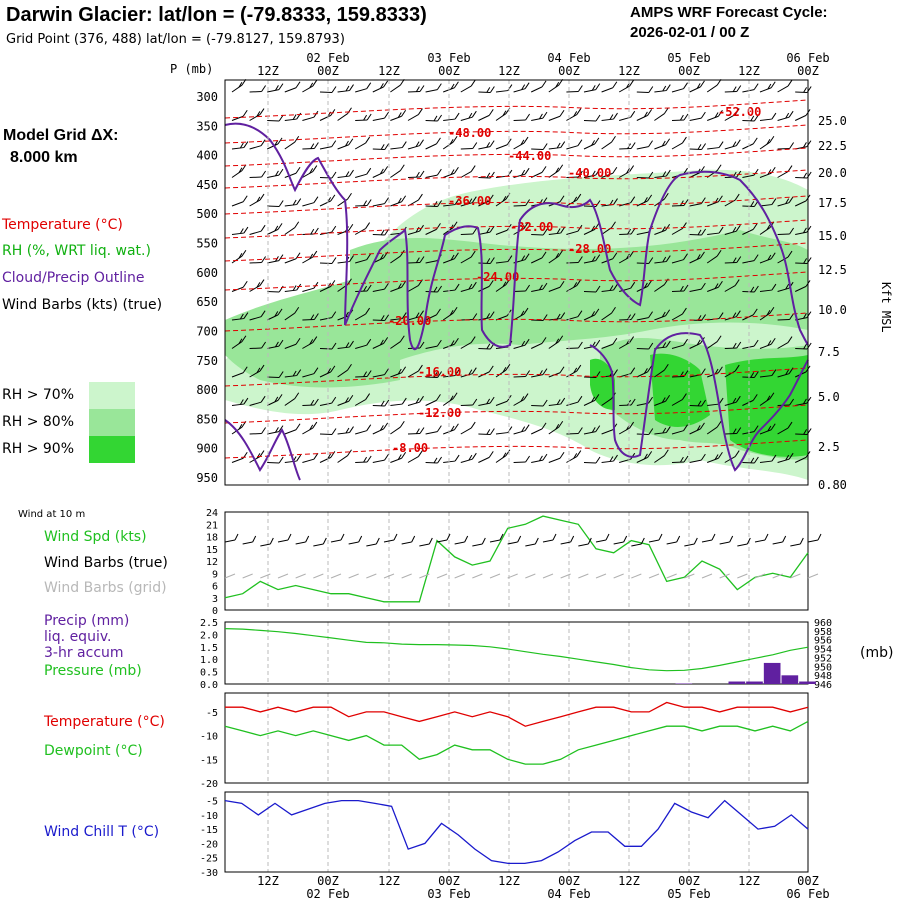 The image size is (900, 900). Describe the element at coordinates (112, 449) in the screenshot. I see `rh90-swatch` at that location.